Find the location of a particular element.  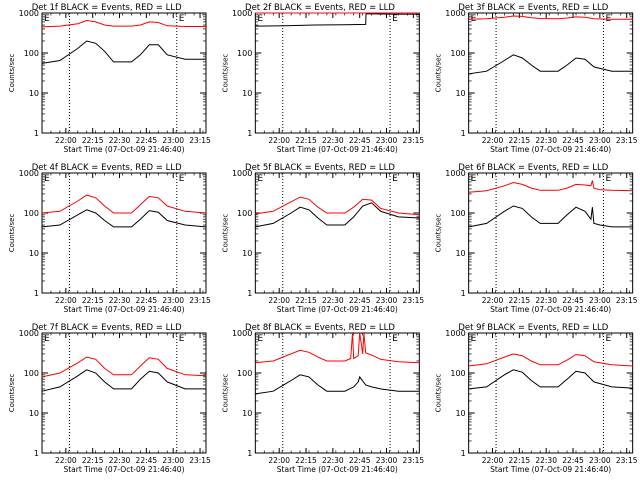

panel-title: Det 6f BLACK = Events, RED = LLD is located at coordinates (533, 168).